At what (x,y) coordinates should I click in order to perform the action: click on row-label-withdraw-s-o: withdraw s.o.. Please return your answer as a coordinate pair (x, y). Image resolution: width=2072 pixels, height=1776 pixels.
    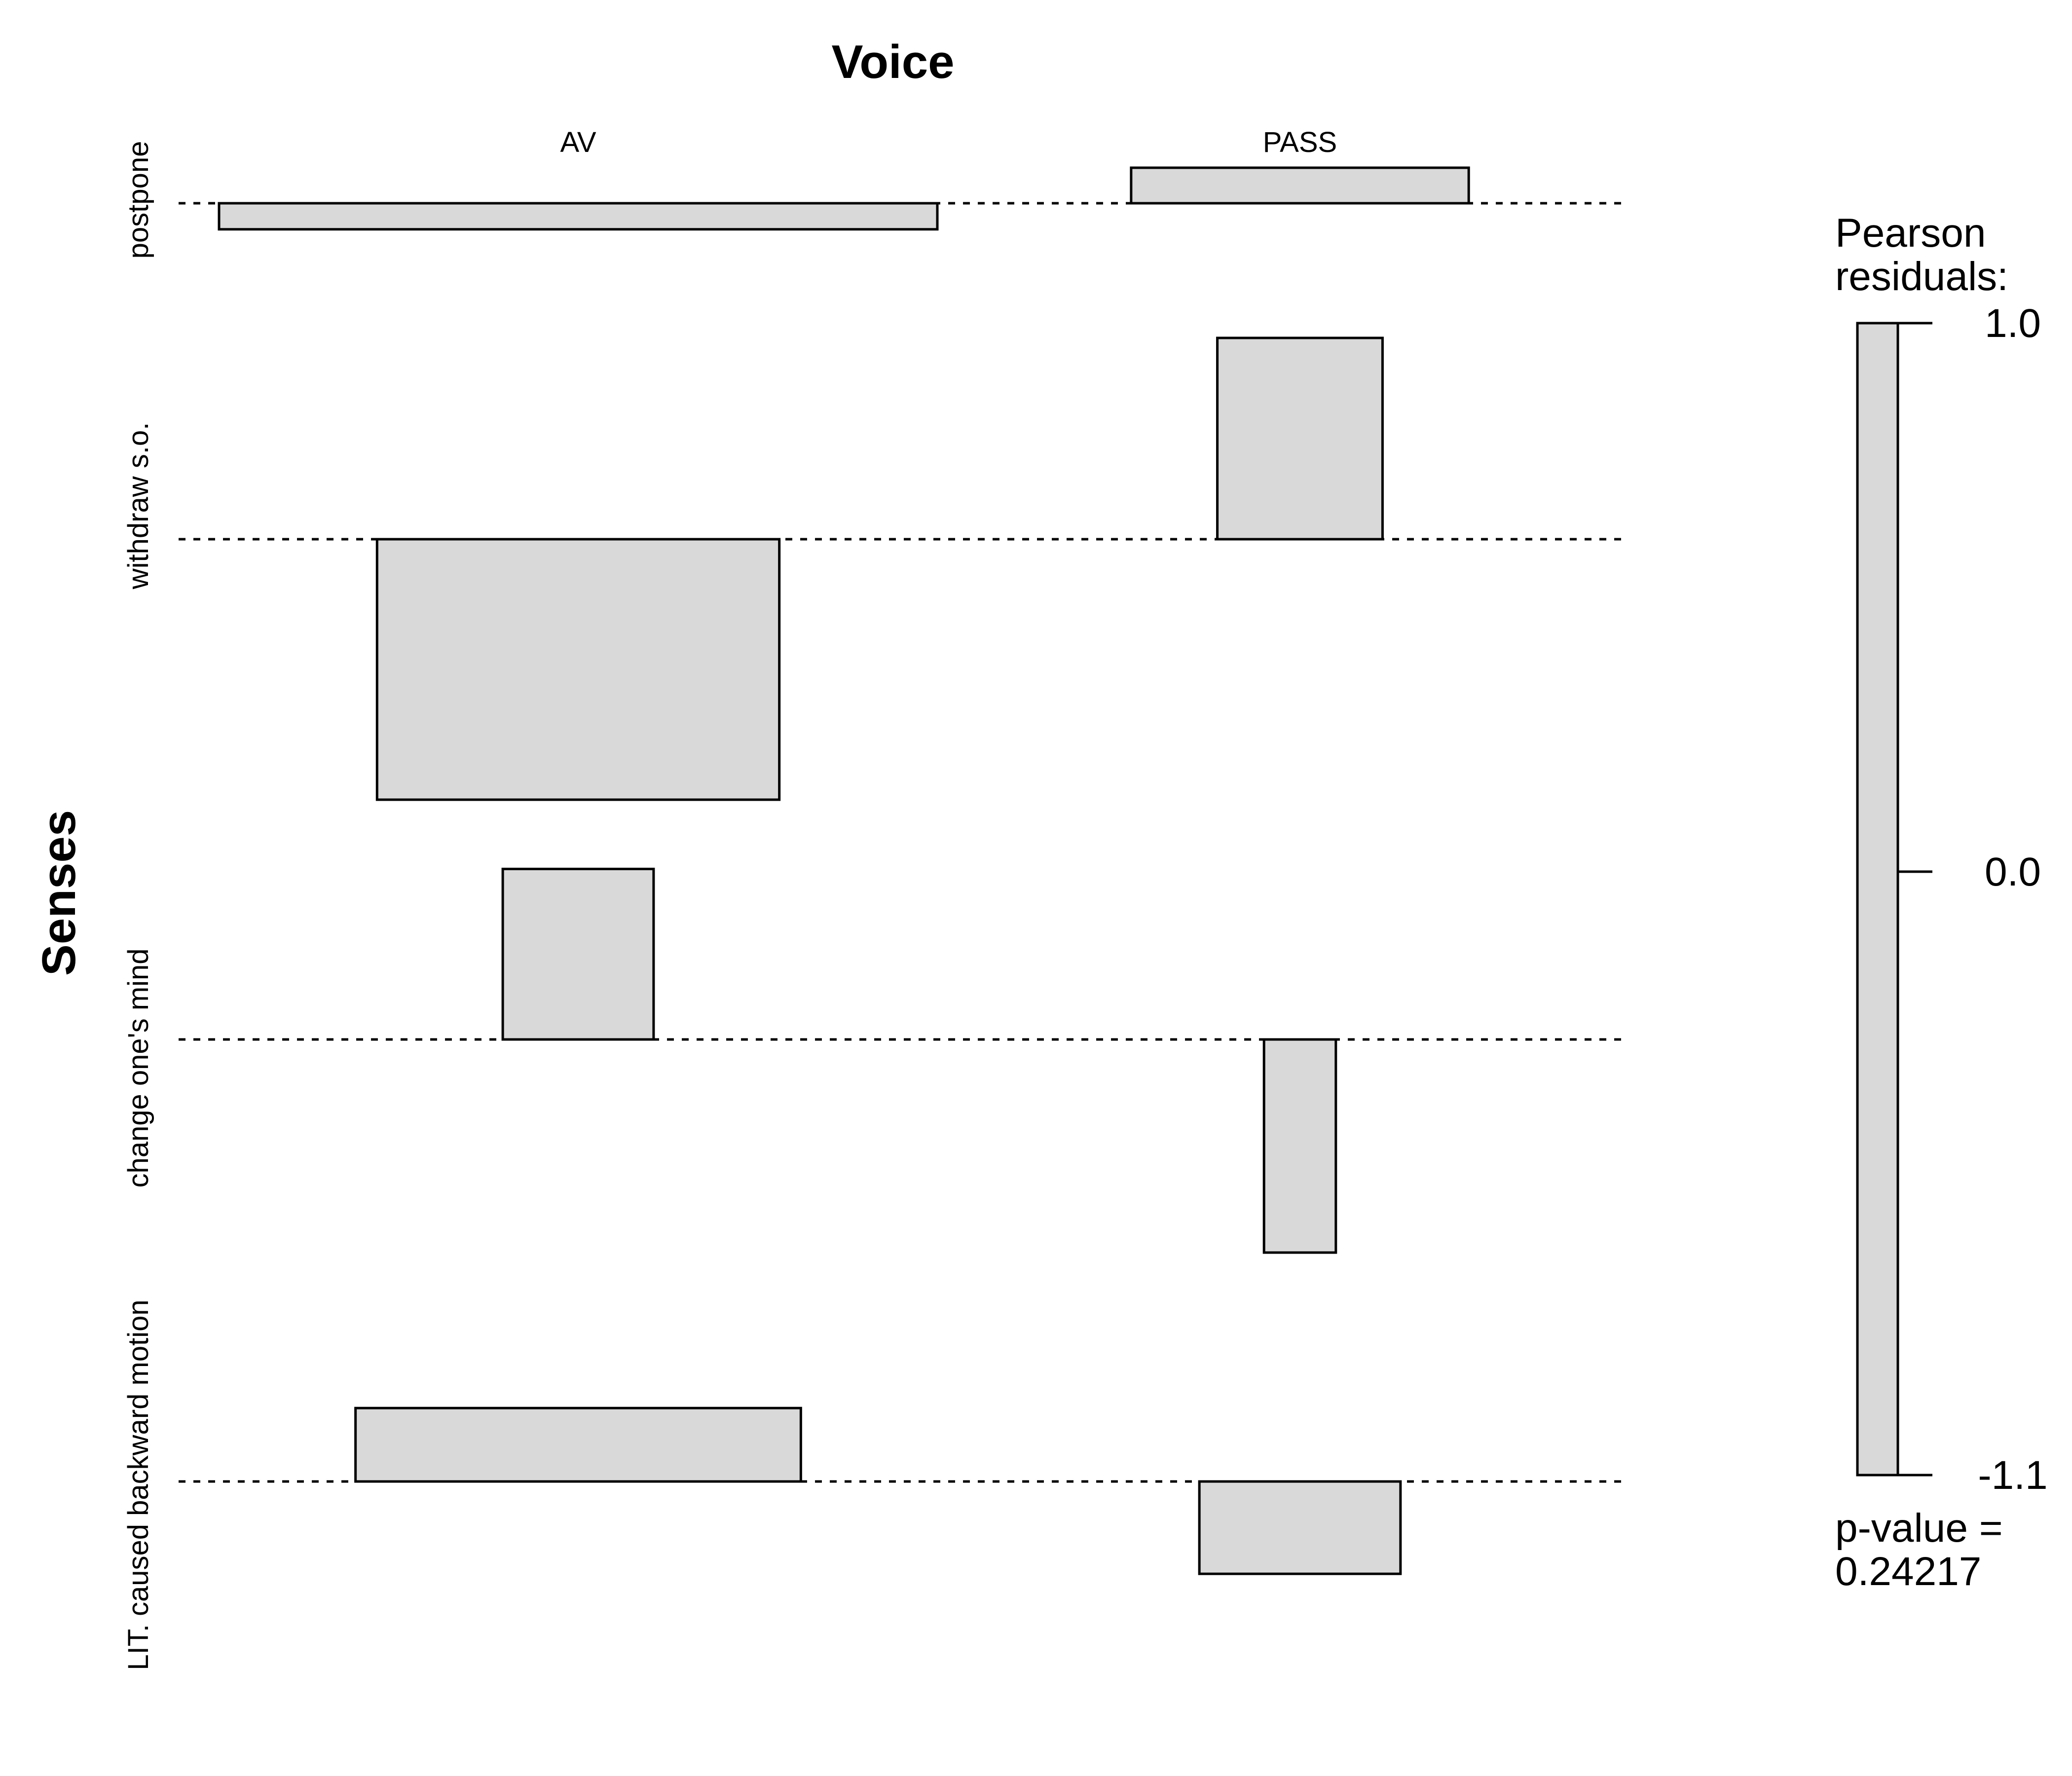
    Looking at the image, I should click on (138, 506).